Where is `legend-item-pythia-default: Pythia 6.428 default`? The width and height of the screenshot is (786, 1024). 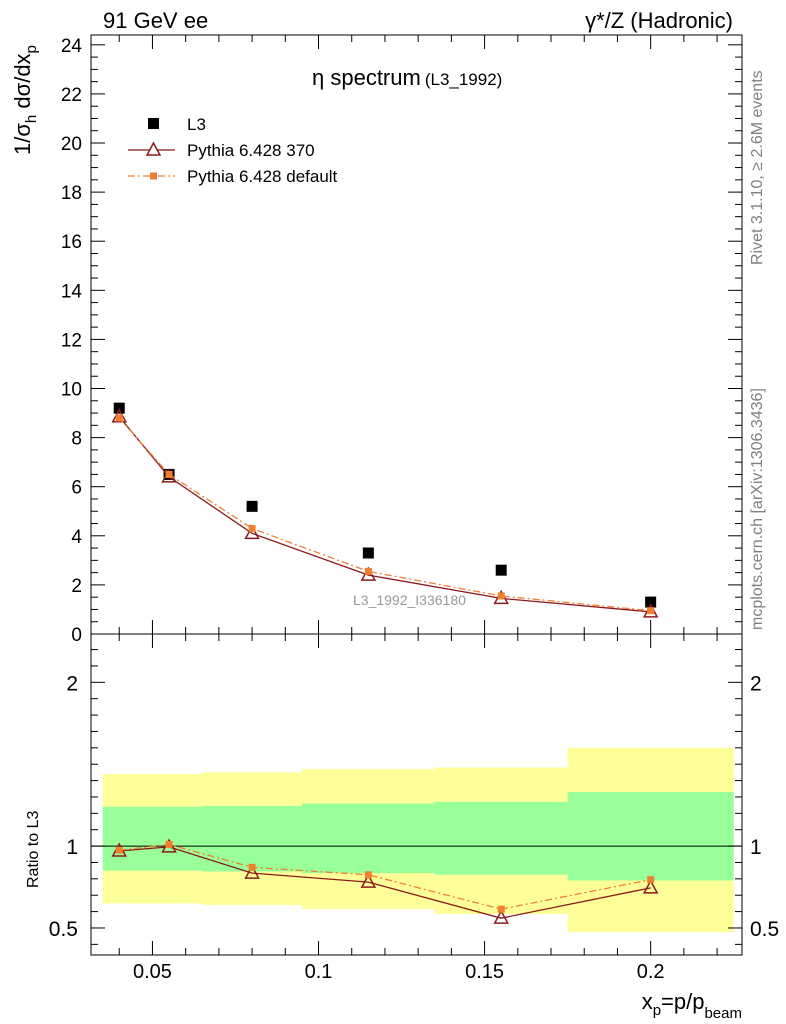
legend-item-pythia-default: Pythia 6.428 default is located at coordinates (233, 176).